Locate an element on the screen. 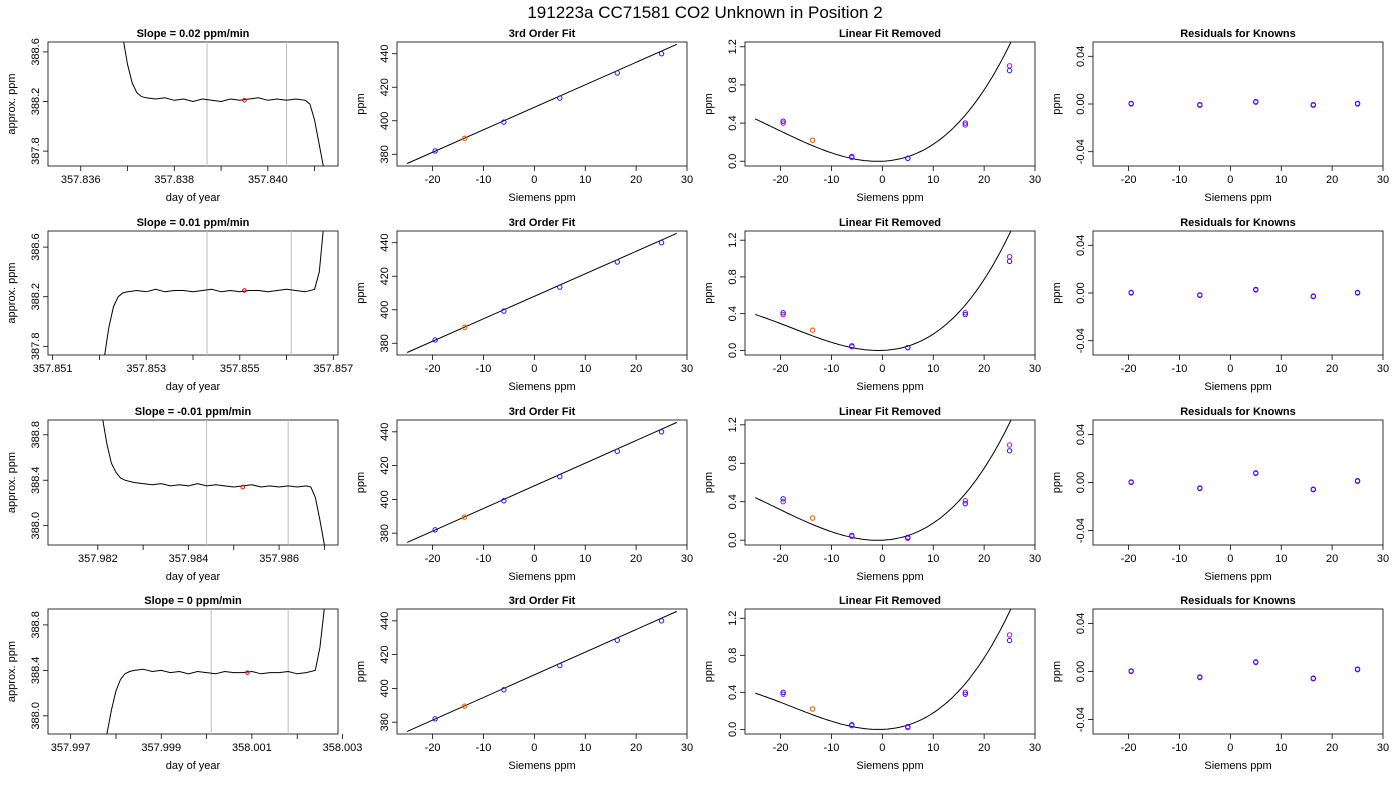  x-tick-label: -20 is located at coordinates (781, 180).